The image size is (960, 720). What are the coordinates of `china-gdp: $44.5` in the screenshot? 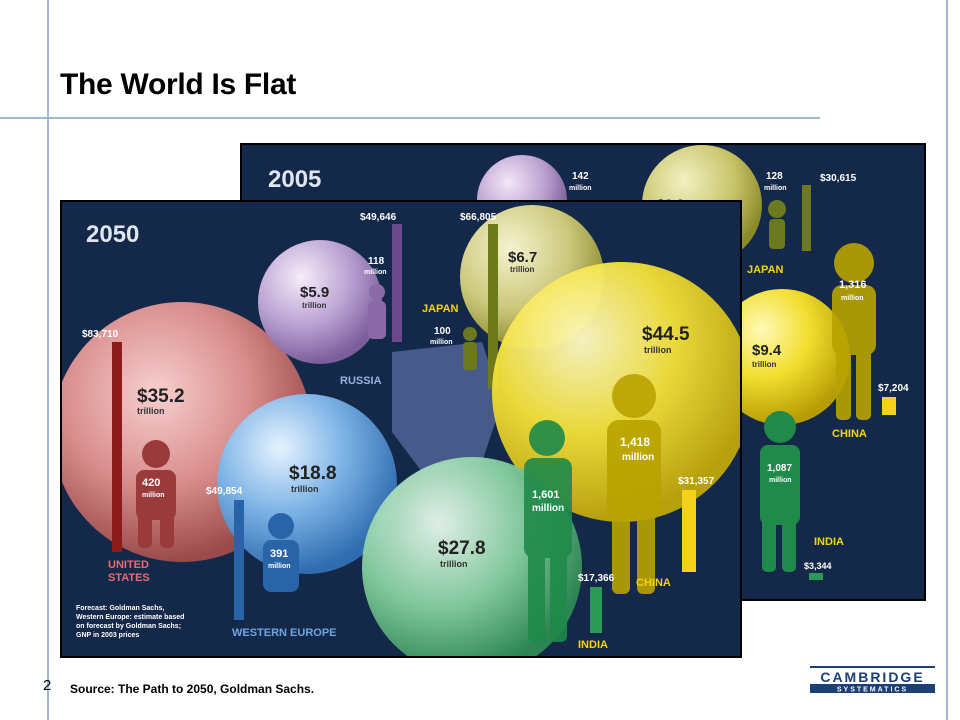 It's located at (666, 334).